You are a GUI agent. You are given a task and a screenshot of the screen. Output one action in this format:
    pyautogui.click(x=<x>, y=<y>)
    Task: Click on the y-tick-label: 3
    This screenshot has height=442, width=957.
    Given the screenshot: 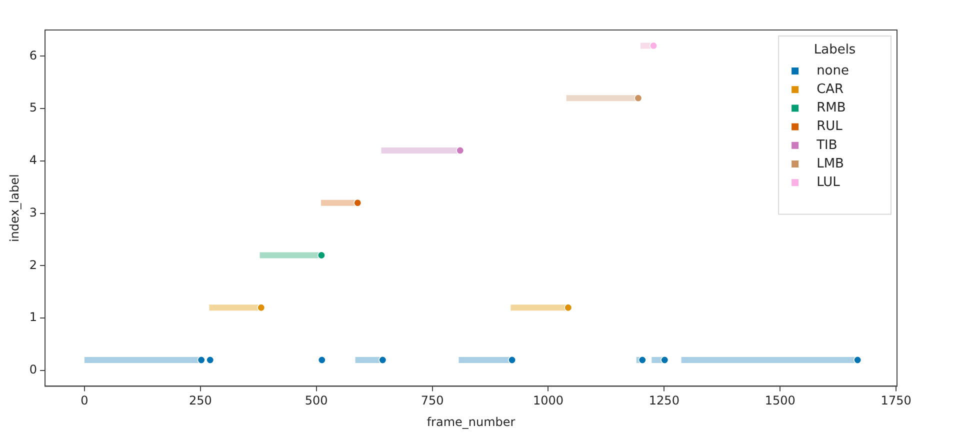 What is the action you would take?
    pyautogui.click(x=33, y=212)
    